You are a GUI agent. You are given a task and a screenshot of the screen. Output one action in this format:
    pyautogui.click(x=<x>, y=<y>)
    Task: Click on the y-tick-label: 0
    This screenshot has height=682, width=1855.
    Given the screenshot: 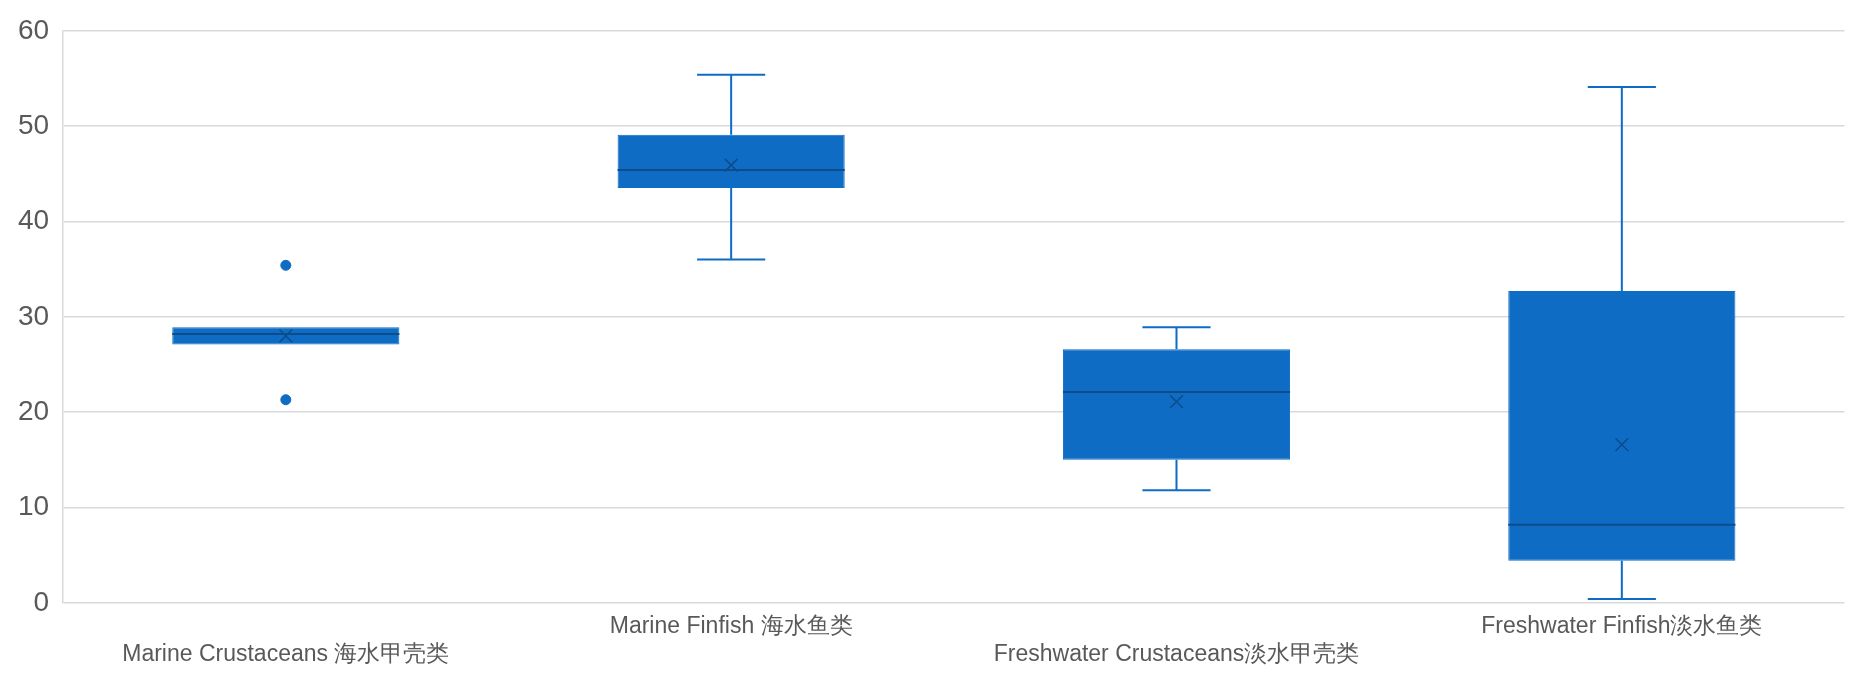 What is the action you would take?
    pyautogui.click(x=41, y=601)
    